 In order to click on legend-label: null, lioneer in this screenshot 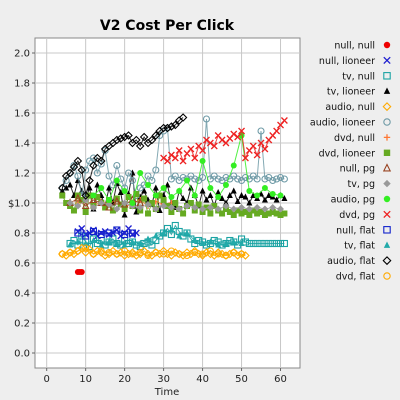, I will do `click(347, 61)`.